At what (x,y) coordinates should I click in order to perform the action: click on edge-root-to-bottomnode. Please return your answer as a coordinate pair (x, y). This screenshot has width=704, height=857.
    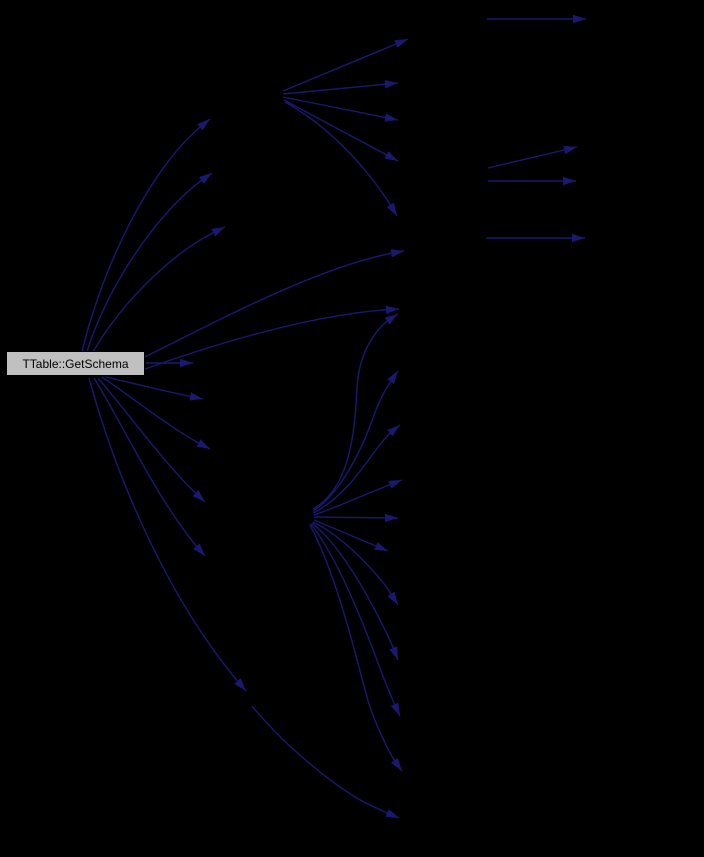
    Looking at the image, I should click on (167, 534).